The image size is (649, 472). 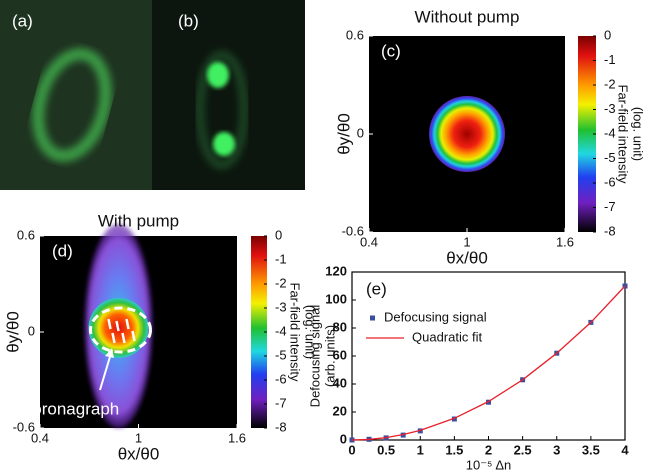 What do you see at coordinates (340, 410) in the screenshot?
I see `y-tick-label: 20` at bounding box center [340, 410].